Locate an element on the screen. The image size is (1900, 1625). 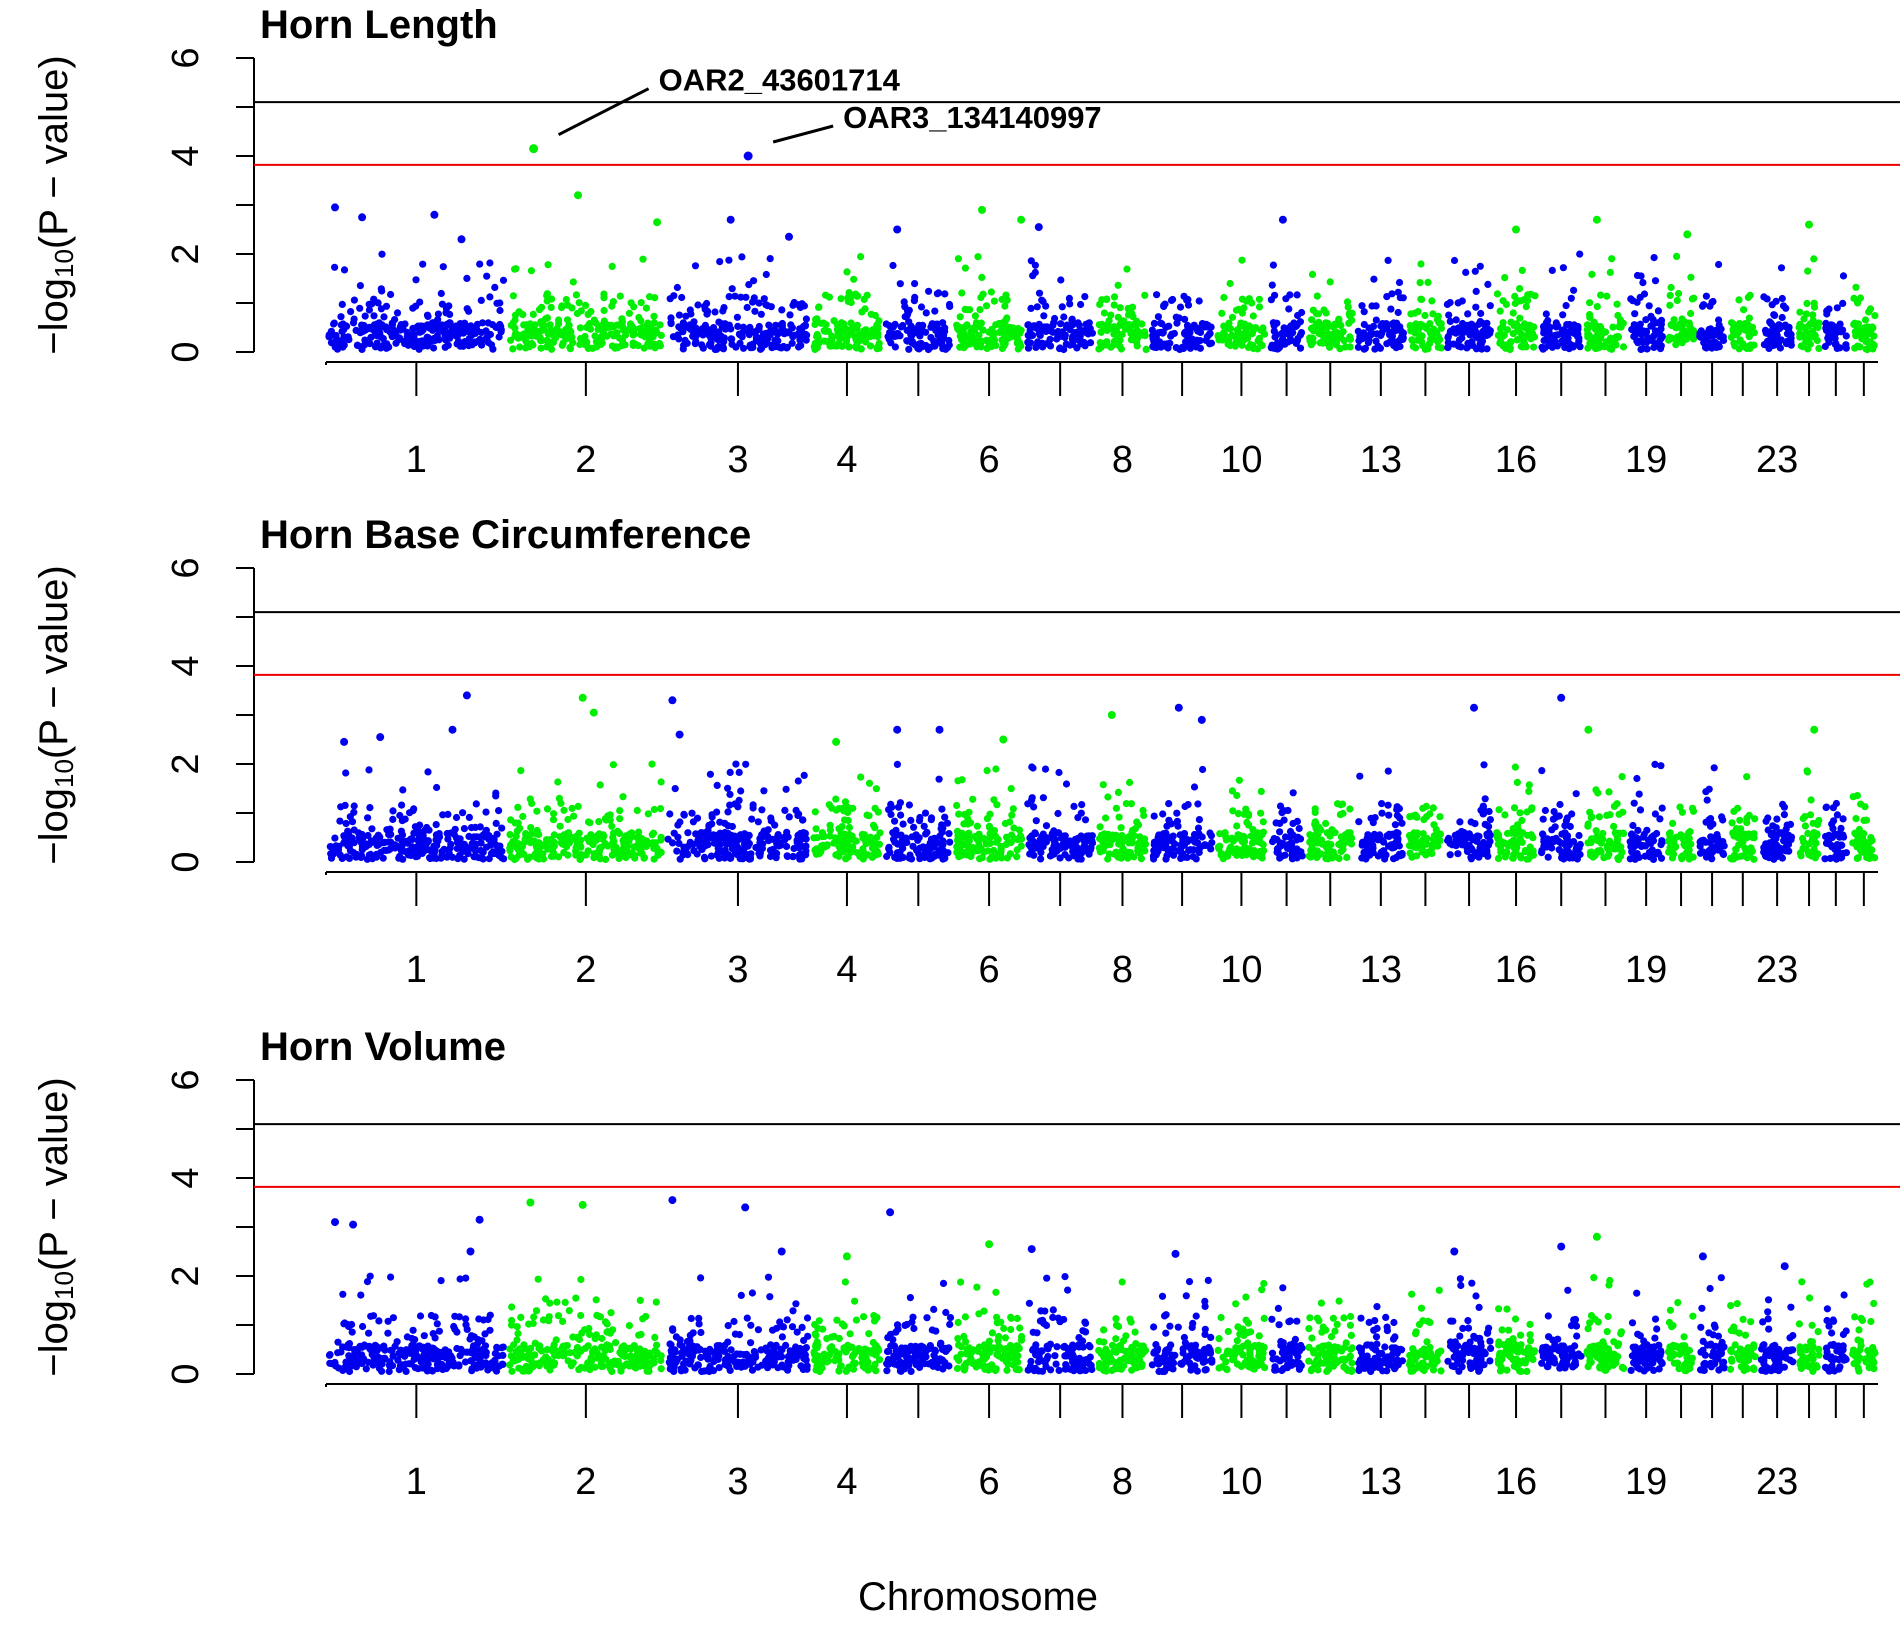
snp-peak-point is located at coordinates (897, 729).